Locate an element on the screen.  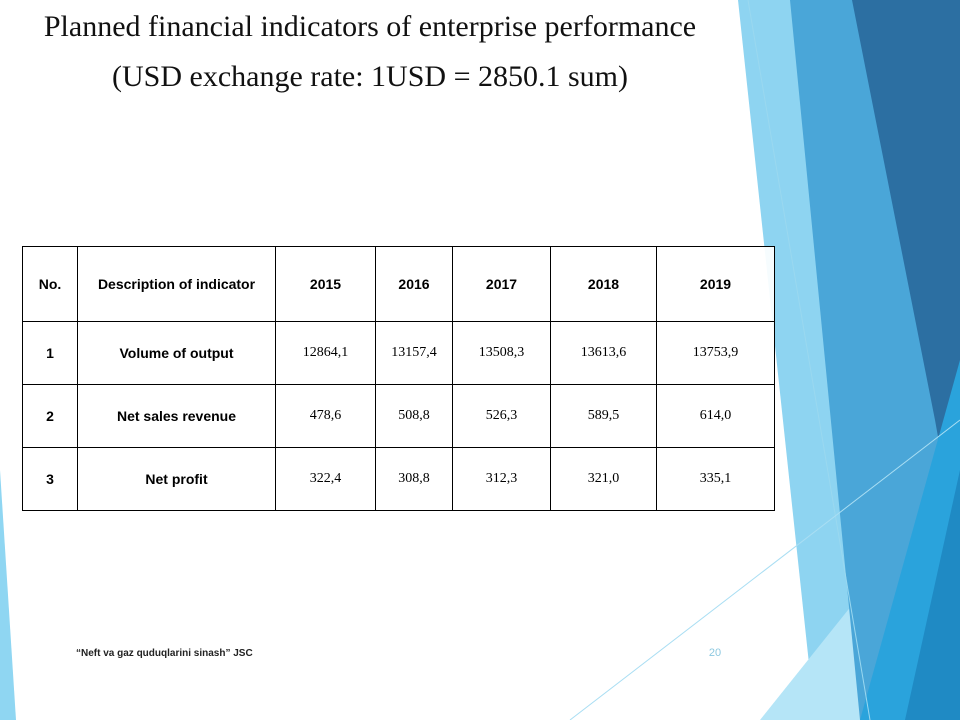
row-value: 335,1 is located at coordinates (715, 479).